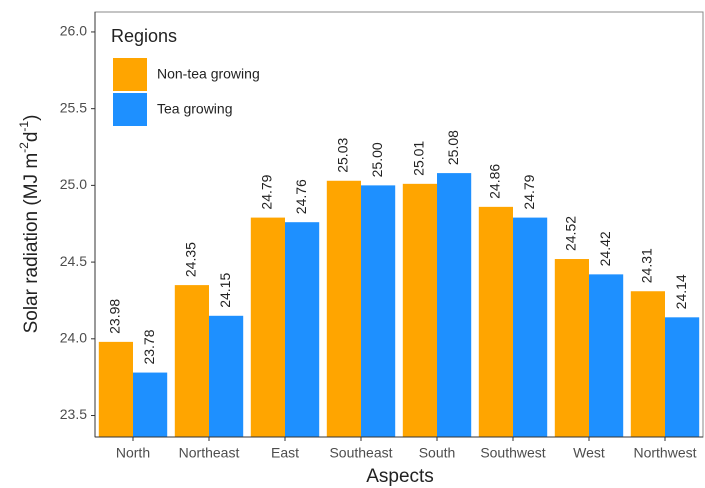 Image resolution: width=705 pixels, height=488 pixels. Describe the element at coordinates (512, 453) in the screenshot. I see `x-tick-label: Southwest` at that location.